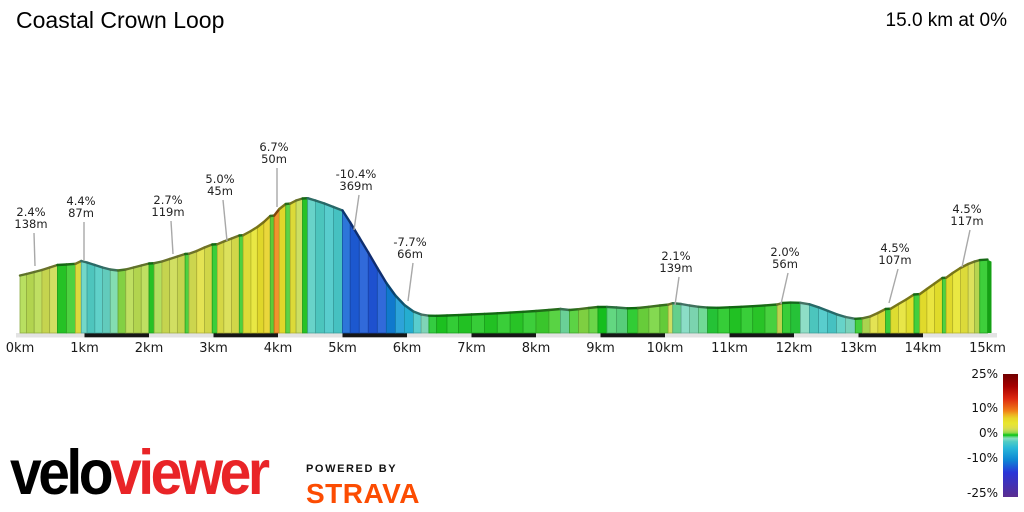  I want to click on gradient-annotation: 6.7% 50m, so click(274, 152).